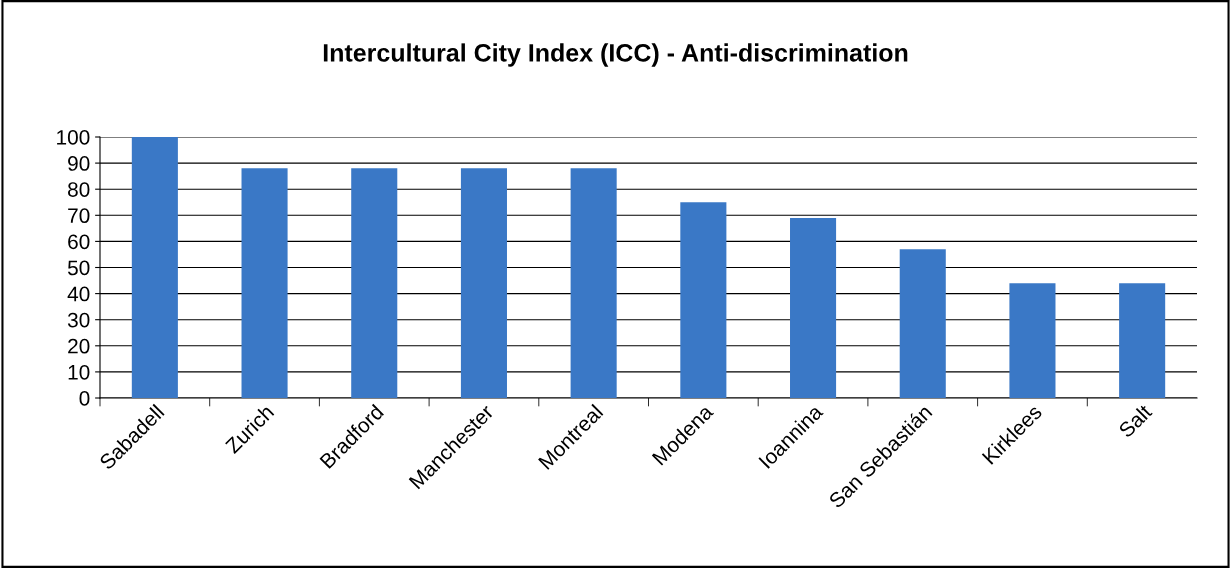 The image size is (1231, 568). What do you see at coordinates (73, 137) in the screenshot?
I see `y-tick-label: 100` at bounding box center [73, 137].